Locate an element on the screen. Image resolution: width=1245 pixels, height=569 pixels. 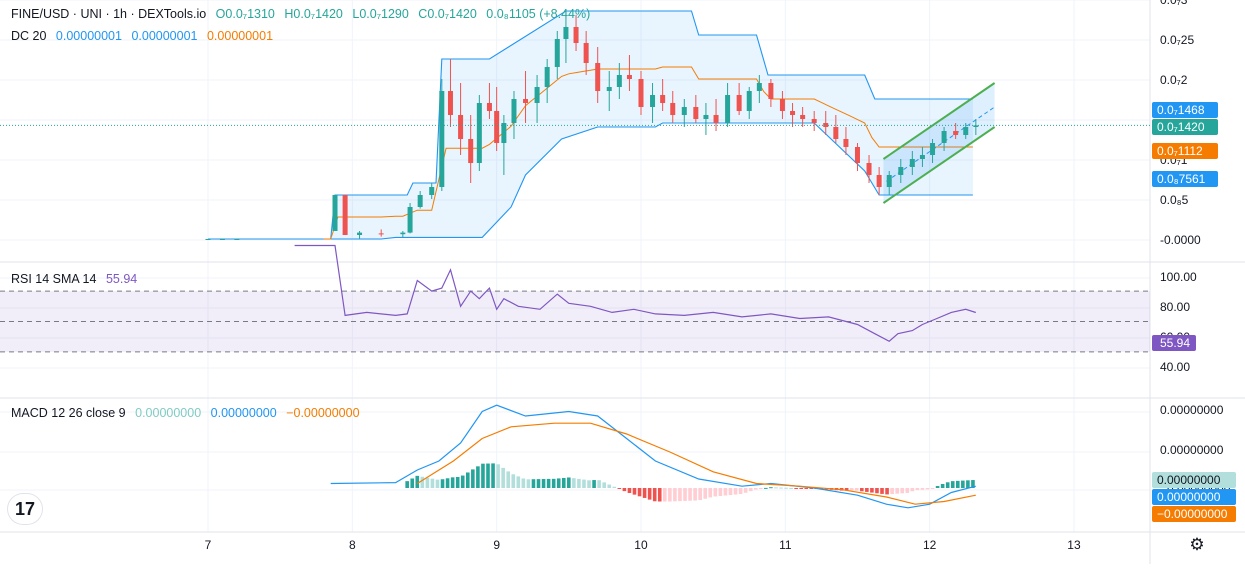
dc-label: DC 20 is located at coordinates (29, 36).